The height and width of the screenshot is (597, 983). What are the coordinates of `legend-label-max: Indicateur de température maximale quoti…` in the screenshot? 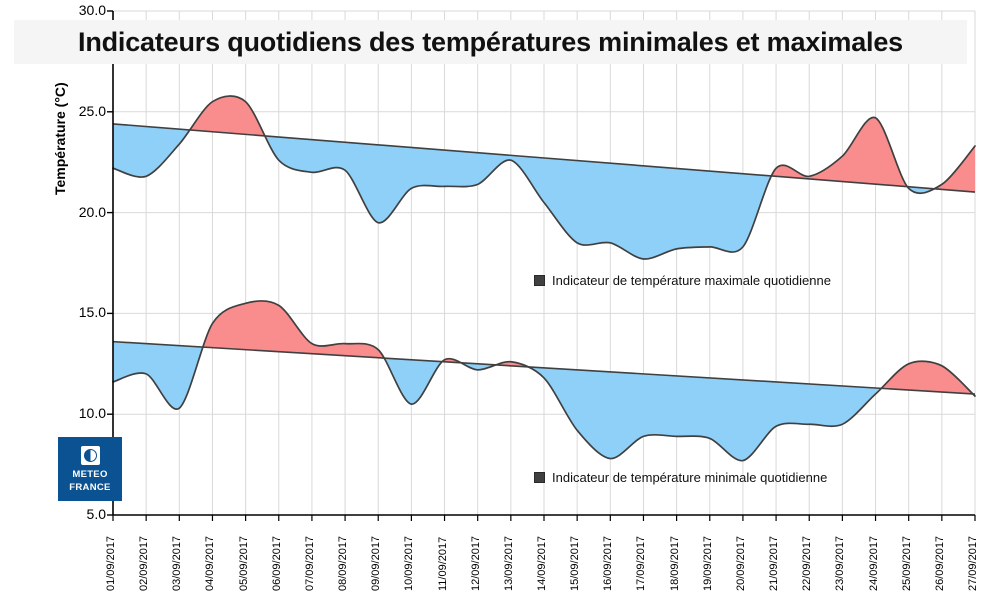 It's located at (691, 280).